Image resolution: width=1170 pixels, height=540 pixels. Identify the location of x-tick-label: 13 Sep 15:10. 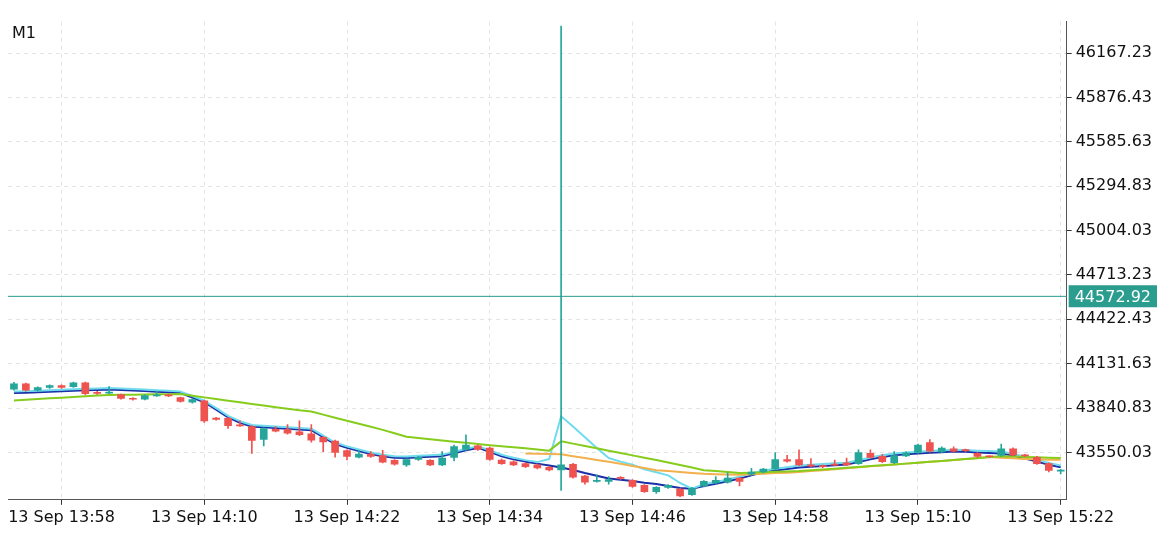
(918, 516).